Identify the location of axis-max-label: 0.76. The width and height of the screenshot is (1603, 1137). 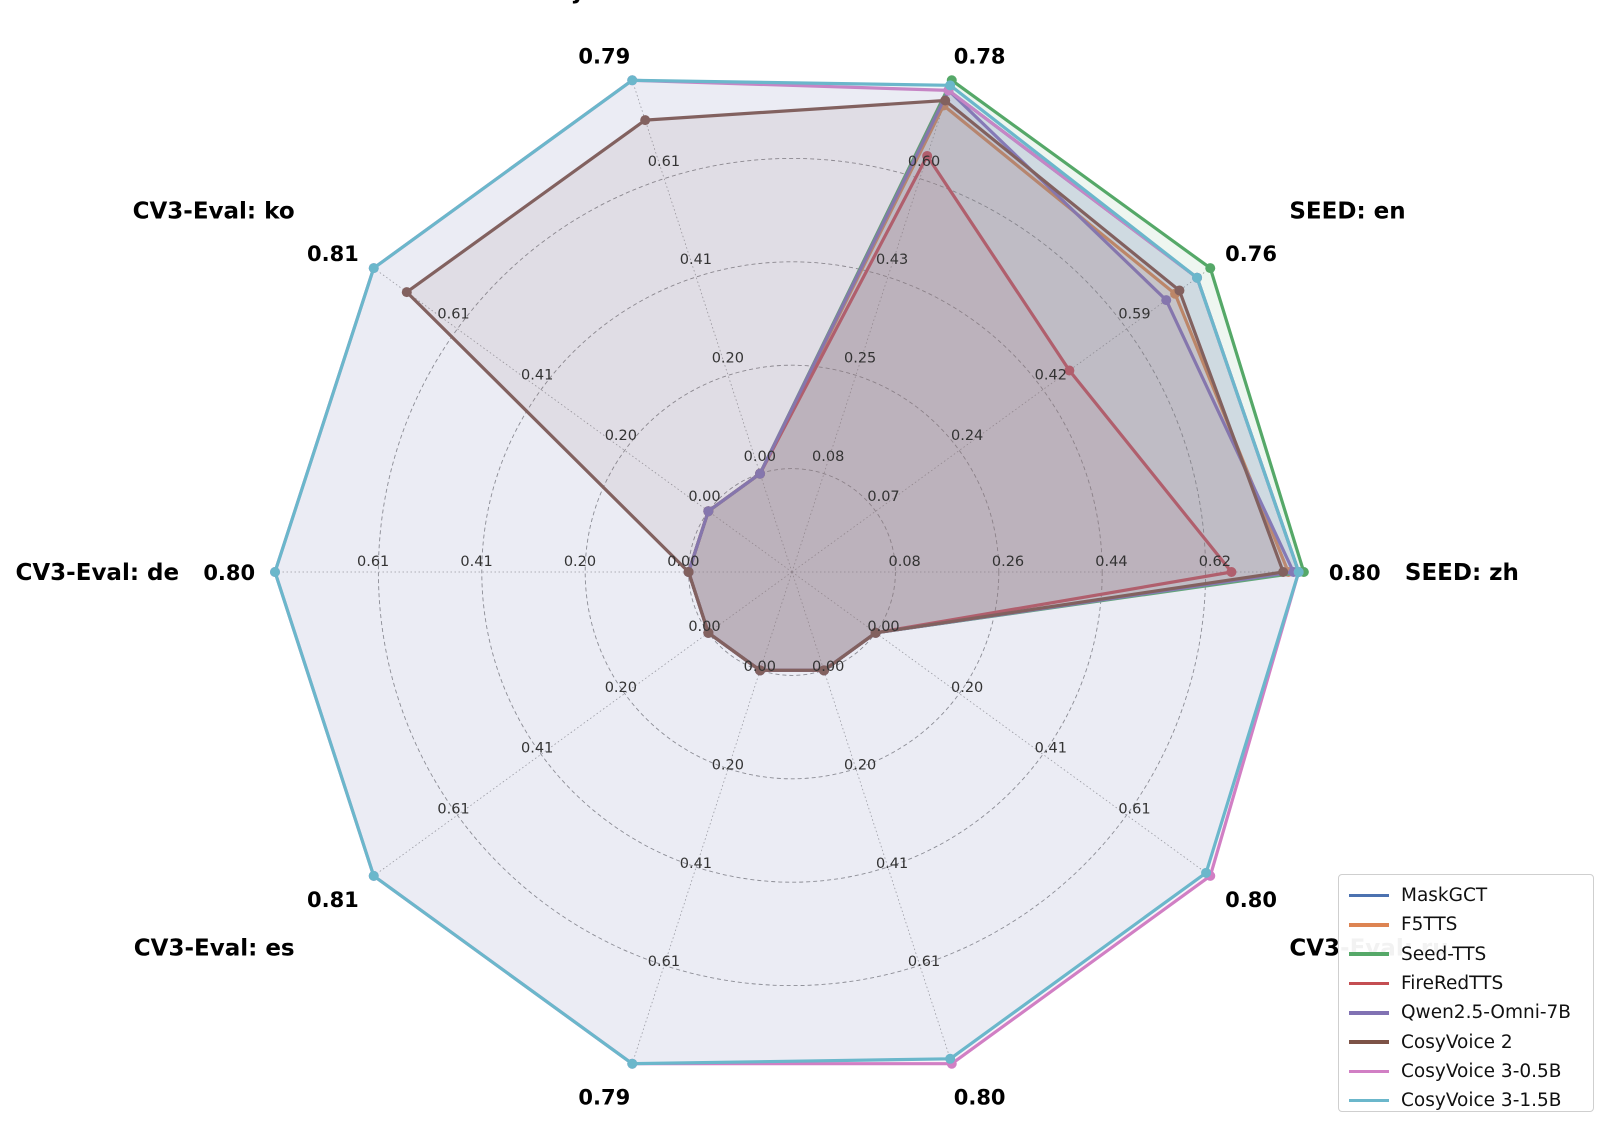
(1251, 254).